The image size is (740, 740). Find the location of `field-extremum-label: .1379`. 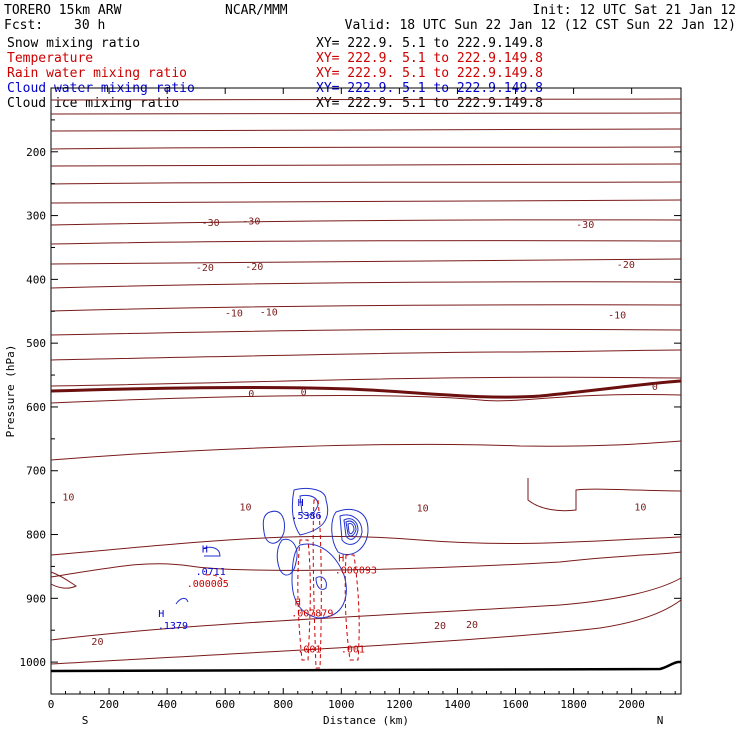

field-extremum-label: .1379 is located at coordinates (173, 626).